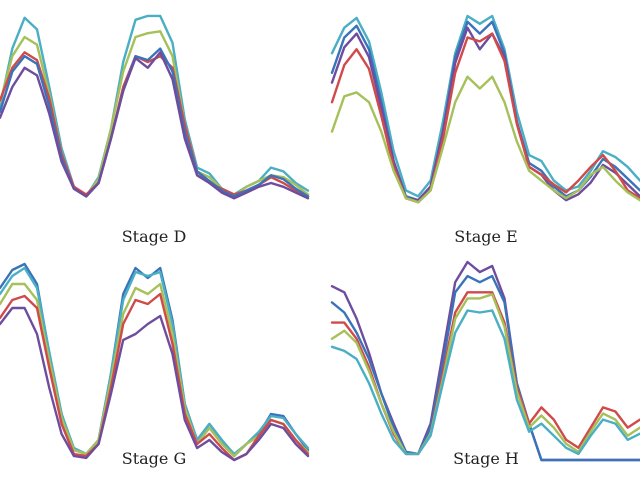 Image resolution: width=640 pixels, height=496 pixels. I want to click on stage-d-series-4-line, so click(155, 122).